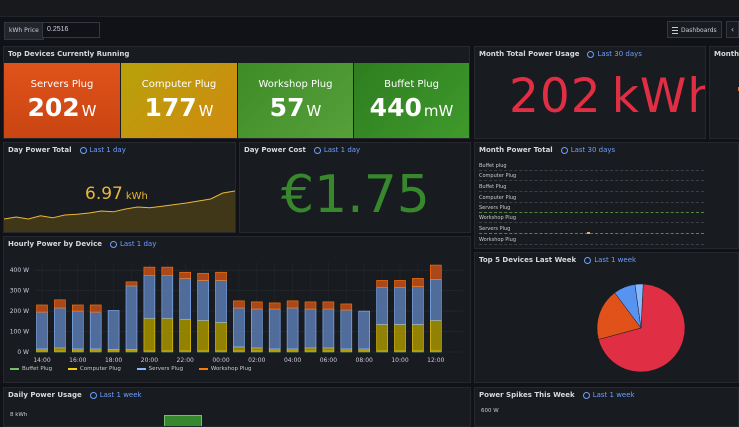 The image size is (739, 427). I want to click on sparkline-line, so click(119, 205).